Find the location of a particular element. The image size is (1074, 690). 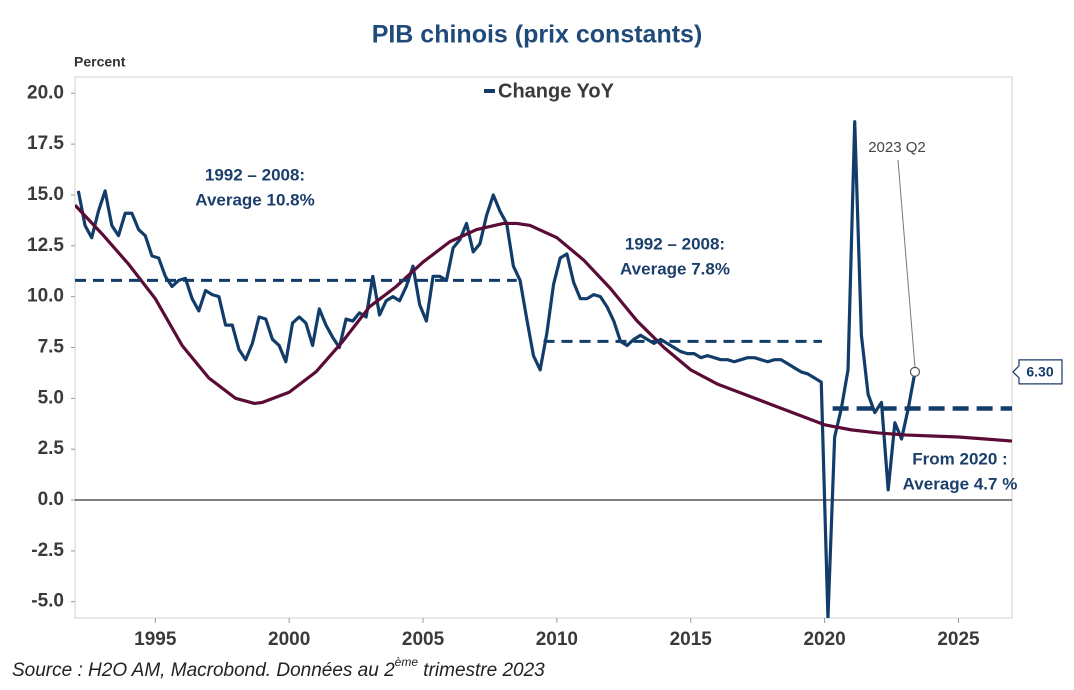

source-text: trimestre 2023 is located at coordinates (481, 670).